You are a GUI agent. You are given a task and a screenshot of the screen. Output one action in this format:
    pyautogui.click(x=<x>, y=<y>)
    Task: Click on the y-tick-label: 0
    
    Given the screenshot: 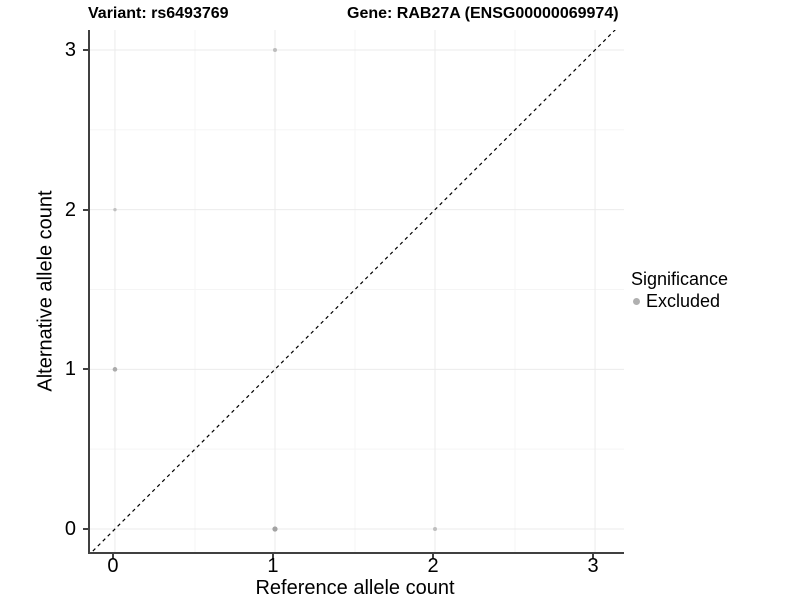 What is the action you would take?
    pyautogui.click(x=70, y=529)
    